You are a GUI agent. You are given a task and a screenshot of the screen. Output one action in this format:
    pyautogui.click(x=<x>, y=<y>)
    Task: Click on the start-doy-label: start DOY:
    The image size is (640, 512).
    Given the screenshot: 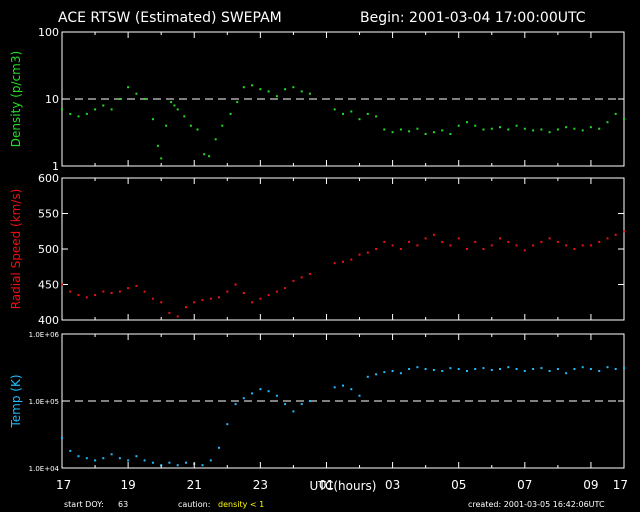 What is the action you would take?
    pyautogui.click(x=84, y=504)
    